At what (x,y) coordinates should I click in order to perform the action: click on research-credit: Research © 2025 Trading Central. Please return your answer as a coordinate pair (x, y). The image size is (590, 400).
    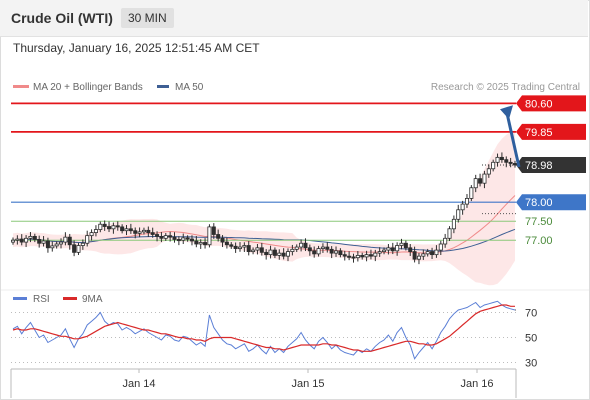
    Looking at the image, I should click on (505, 87).